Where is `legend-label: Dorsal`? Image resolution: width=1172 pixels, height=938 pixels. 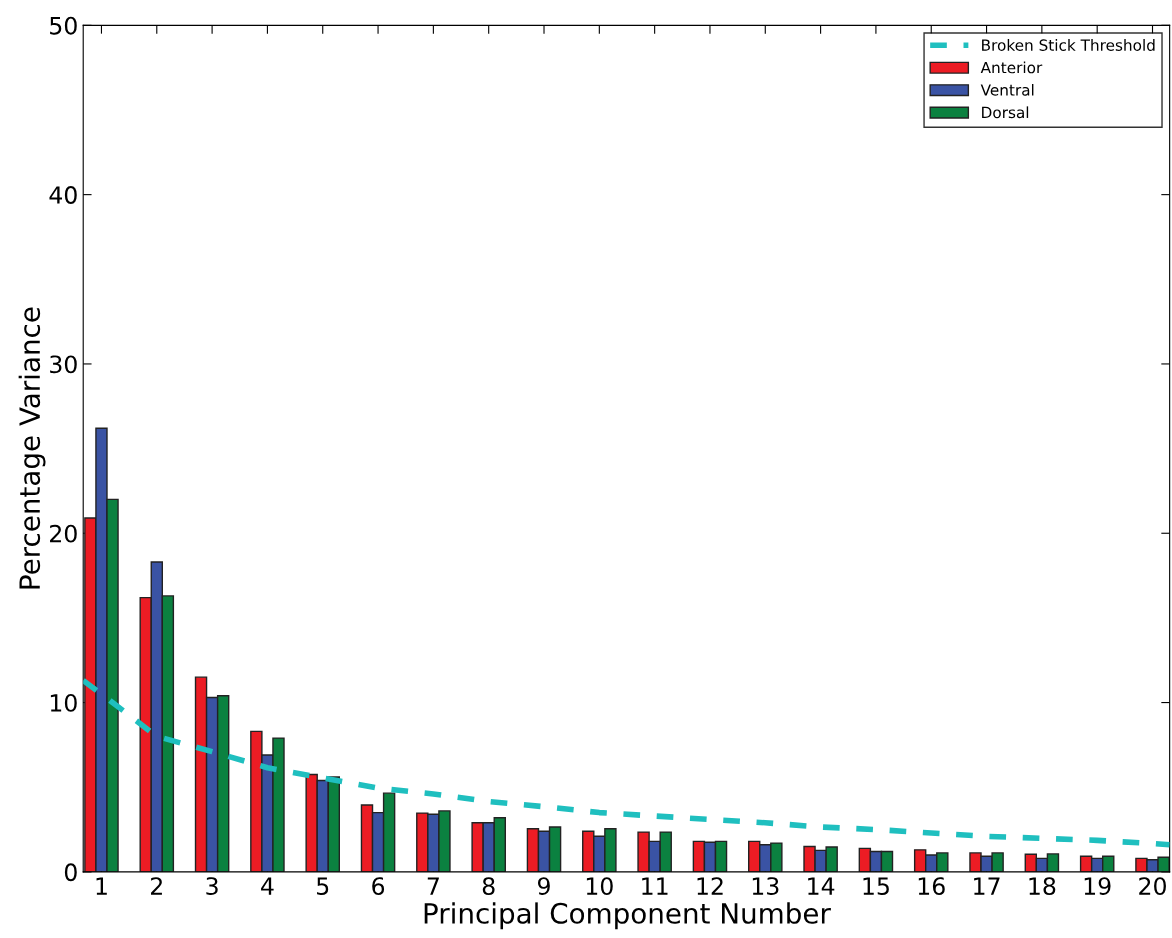 legend-label: Dorsal is located at coordinates (1005, 112).